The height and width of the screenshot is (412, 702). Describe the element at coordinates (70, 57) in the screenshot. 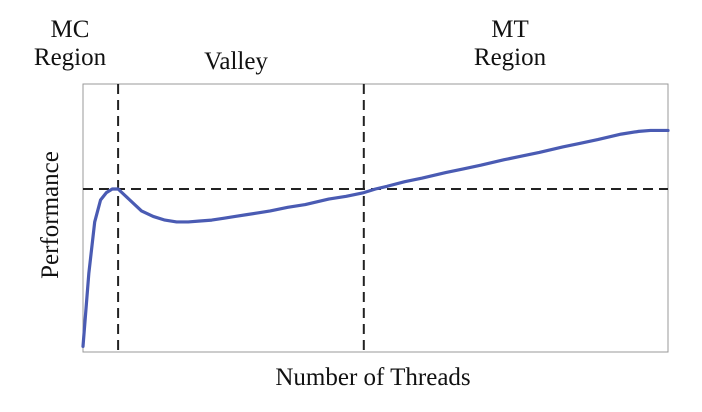

I see `mc-label-line2: Region` at that location.